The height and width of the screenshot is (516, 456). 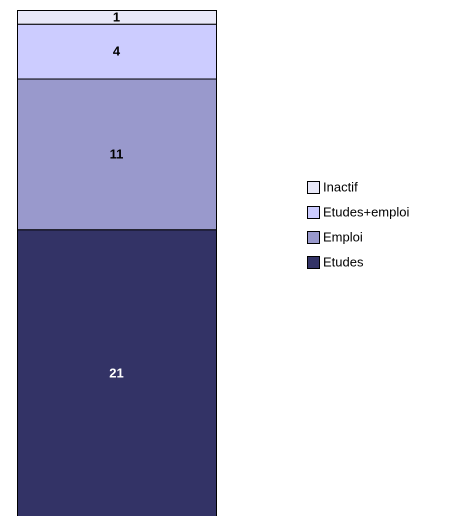 I want to click on data-label: 1, so click(x=116, y=16).